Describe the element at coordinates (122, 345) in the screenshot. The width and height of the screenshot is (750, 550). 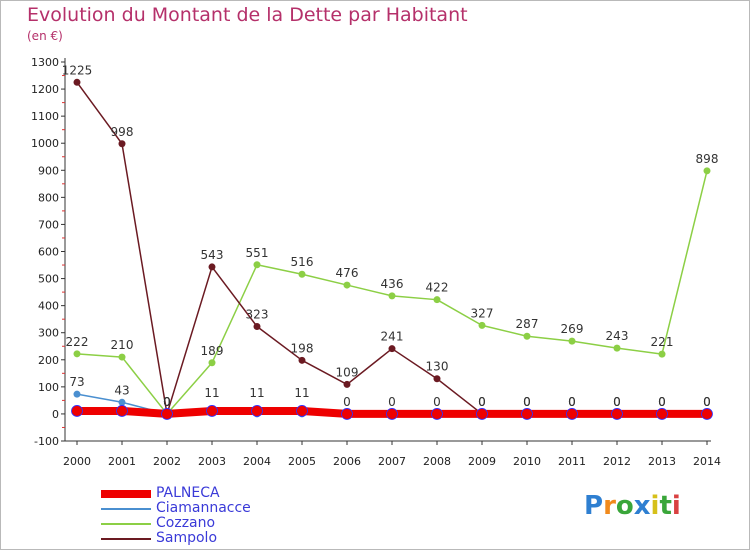
I see `data-label: 210` at that location.